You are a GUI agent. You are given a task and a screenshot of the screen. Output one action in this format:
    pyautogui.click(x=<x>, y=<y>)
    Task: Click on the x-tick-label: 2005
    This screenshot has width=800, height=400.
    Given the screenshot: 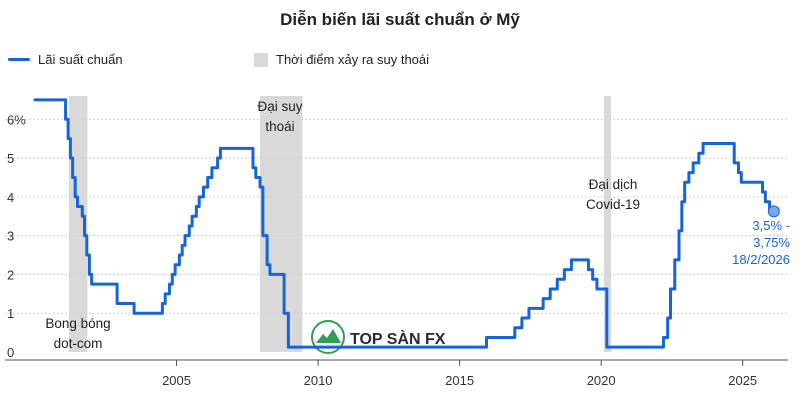 What is the action you would take?
    pyautogui.click(x=176, y=380)
    